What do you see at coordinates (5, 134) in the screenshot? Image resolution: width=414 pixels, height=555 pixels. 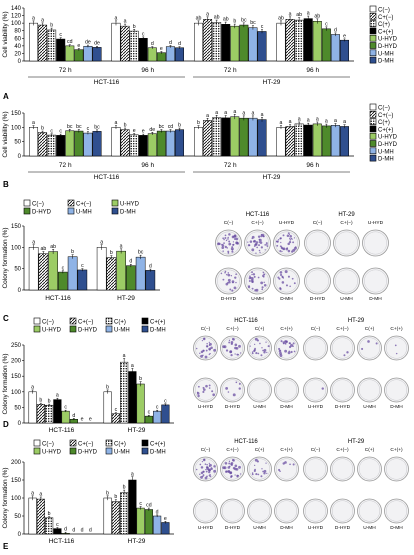 I see `y-axis-label: Cell viability (%)` at bounding box center [5, 134].